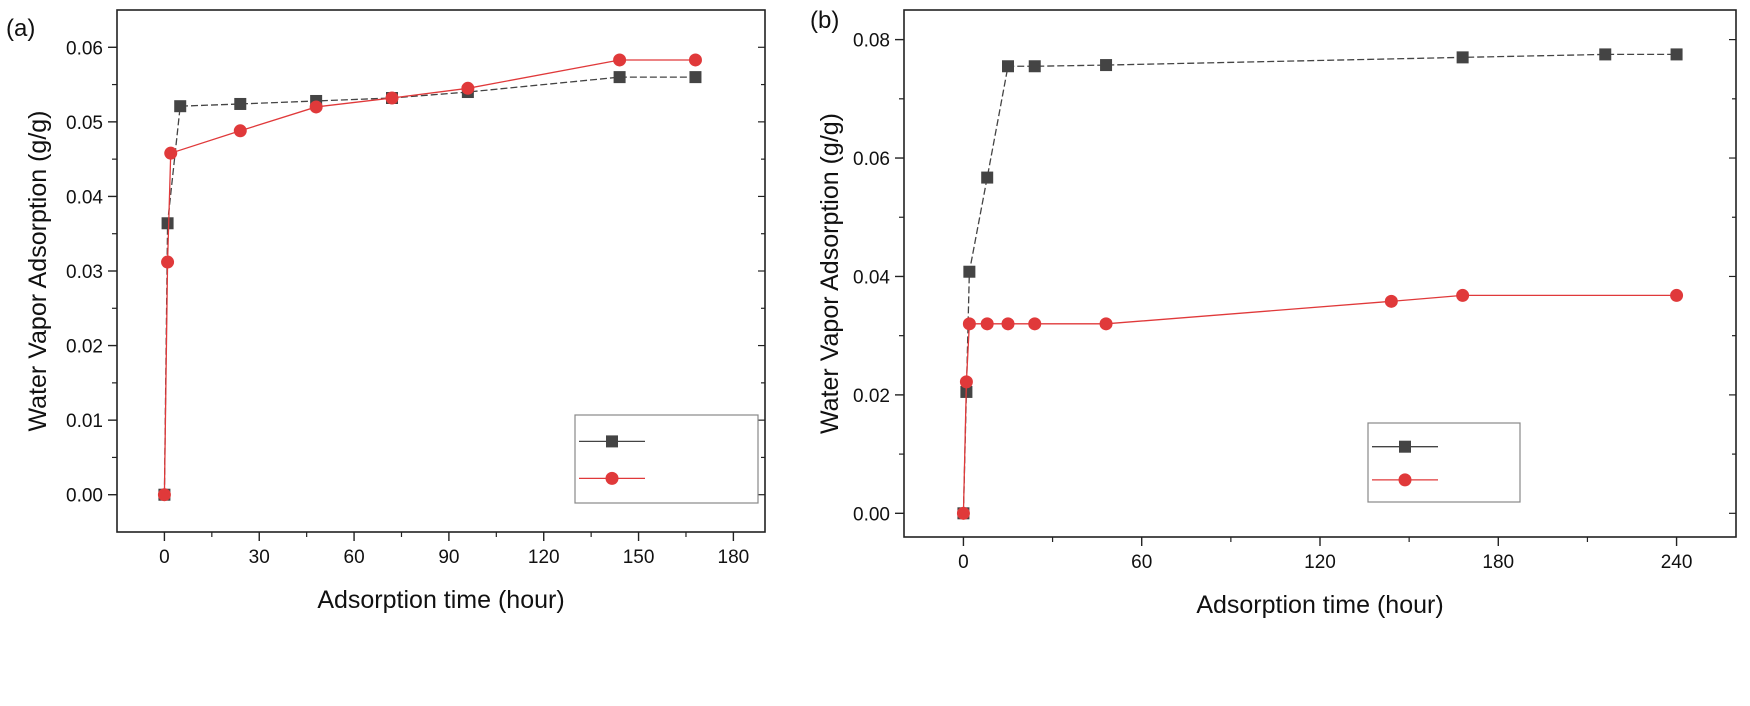  What do you see at coordinates (84, 48) in the screenshot?
I see `y-tick-label-a: 0.06` at bounding box center [84, 48].